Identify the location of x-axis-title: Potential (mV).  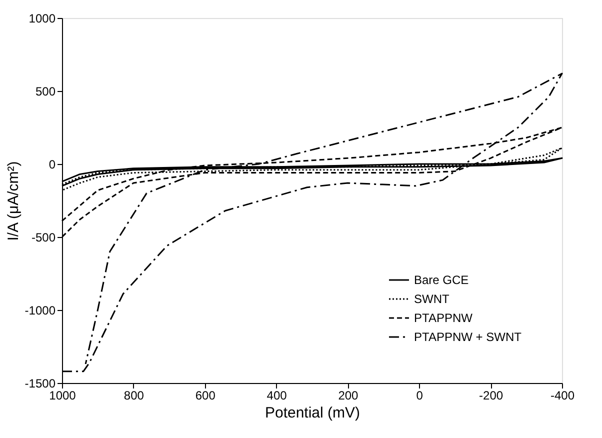
(312, 413).